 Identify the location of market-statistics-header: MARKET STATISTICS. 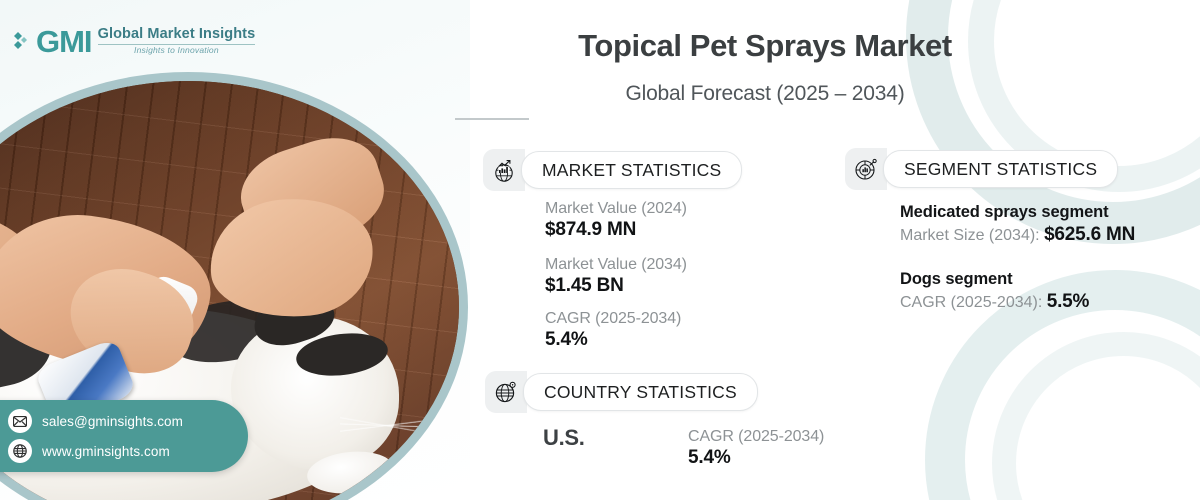
(613, 170).